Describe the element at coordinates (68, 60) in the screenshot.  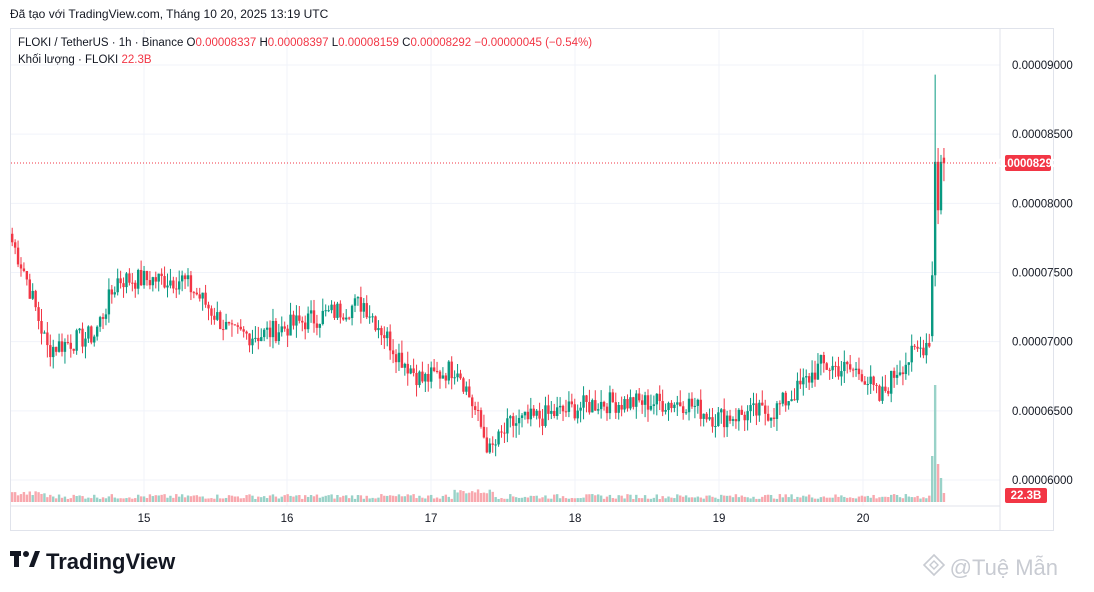
I see `volume-label: Khối lượng · FLOKI` at that location.